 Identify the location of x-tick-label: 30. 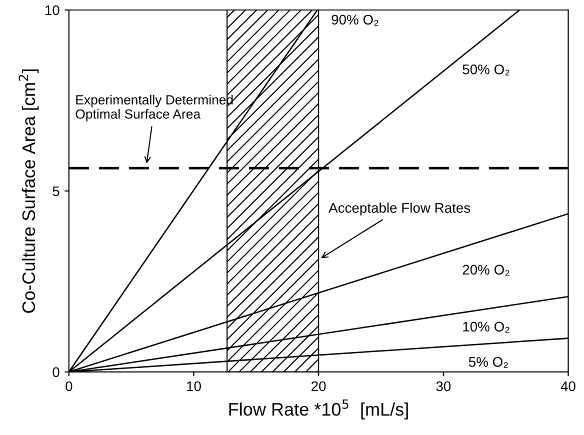
(443, 386).